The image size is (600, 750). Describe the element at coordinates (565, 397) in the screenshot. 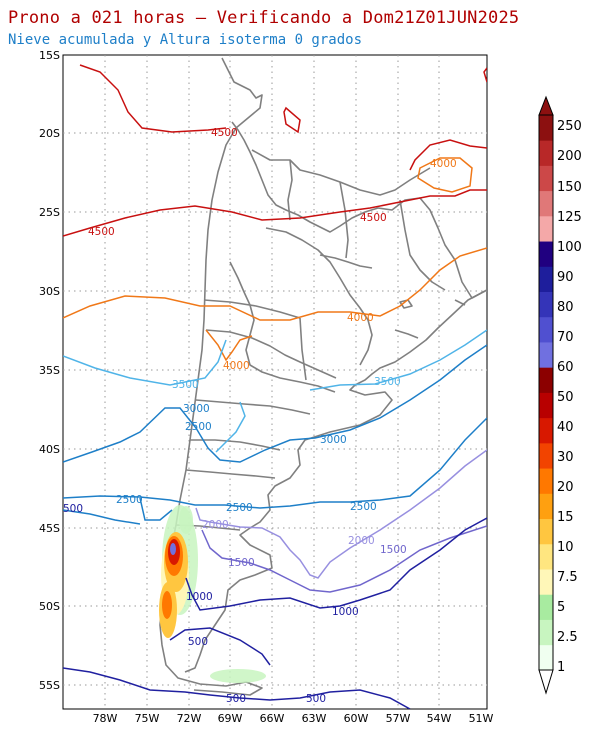

I see `colorbar-label: 50` at that location.